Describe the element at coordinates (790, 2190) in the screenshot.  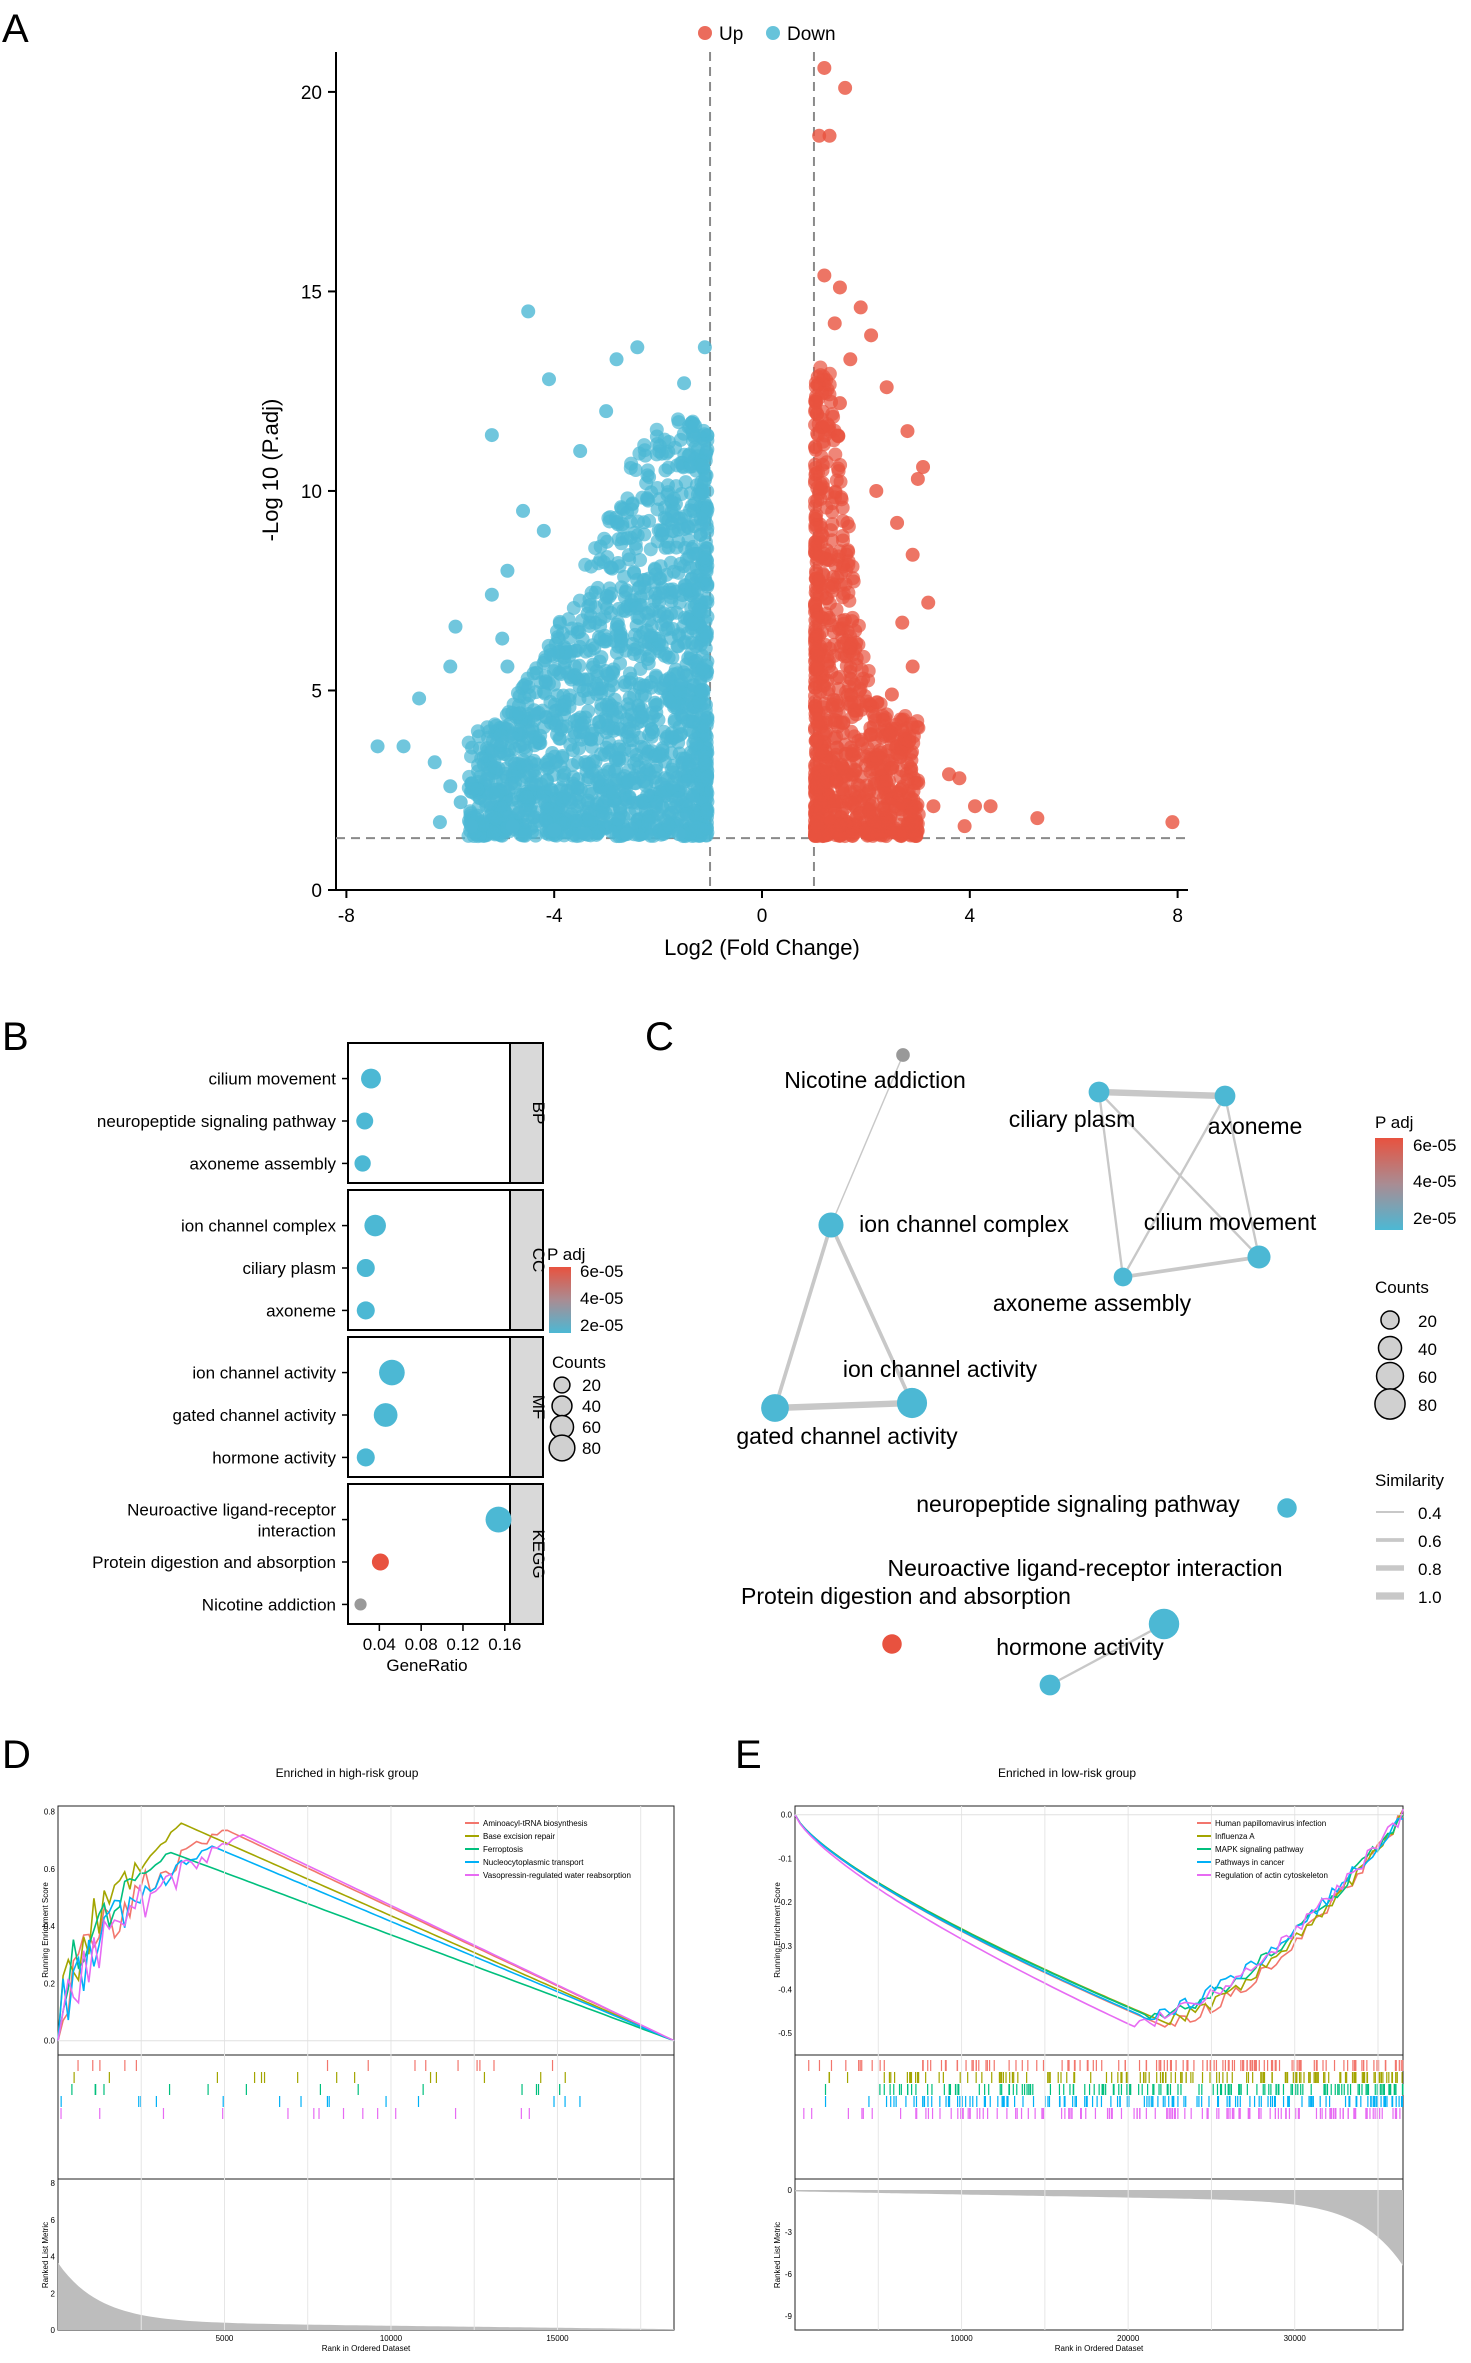
I see `y2-tick-label: 0` at that location.